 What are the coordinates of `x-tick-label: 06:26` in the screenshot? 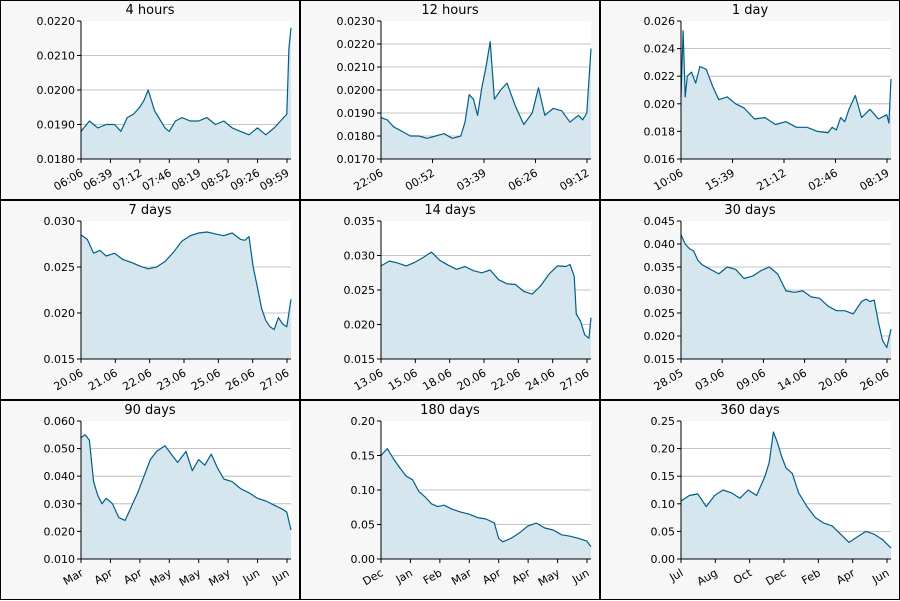 It's located at (523, 179).